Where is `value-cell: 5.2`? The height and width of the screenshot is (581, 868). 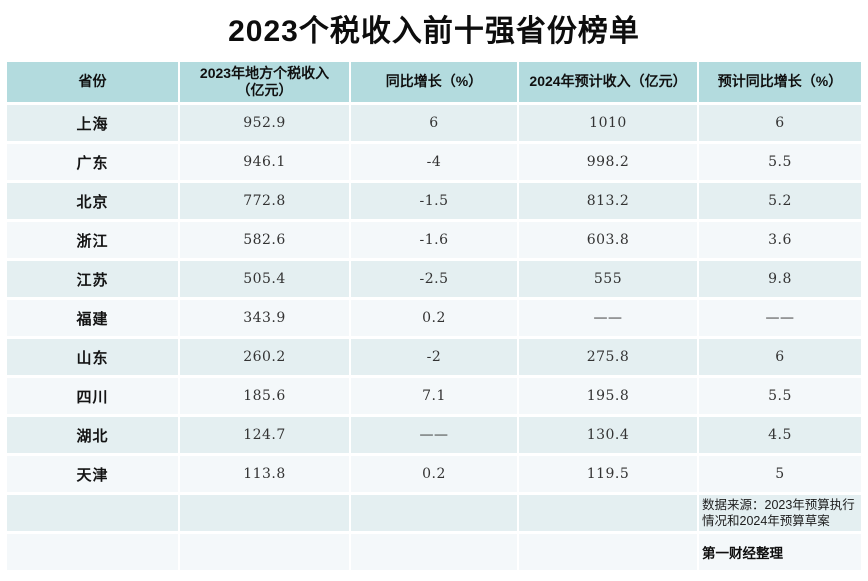 value-cell: 5.2 is located at coordinates (780, 201).